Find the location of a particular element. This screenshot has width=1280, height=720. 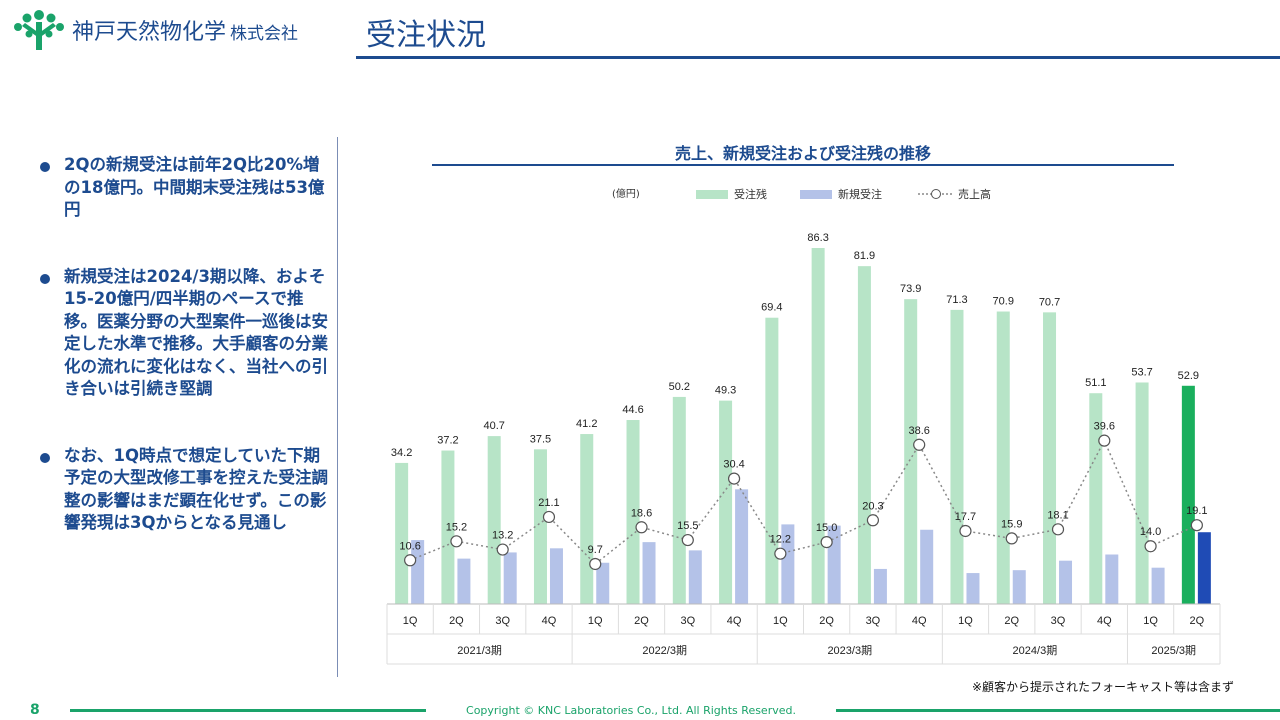

period-label: 2025/3期 is located at coordinates (1173, 650).